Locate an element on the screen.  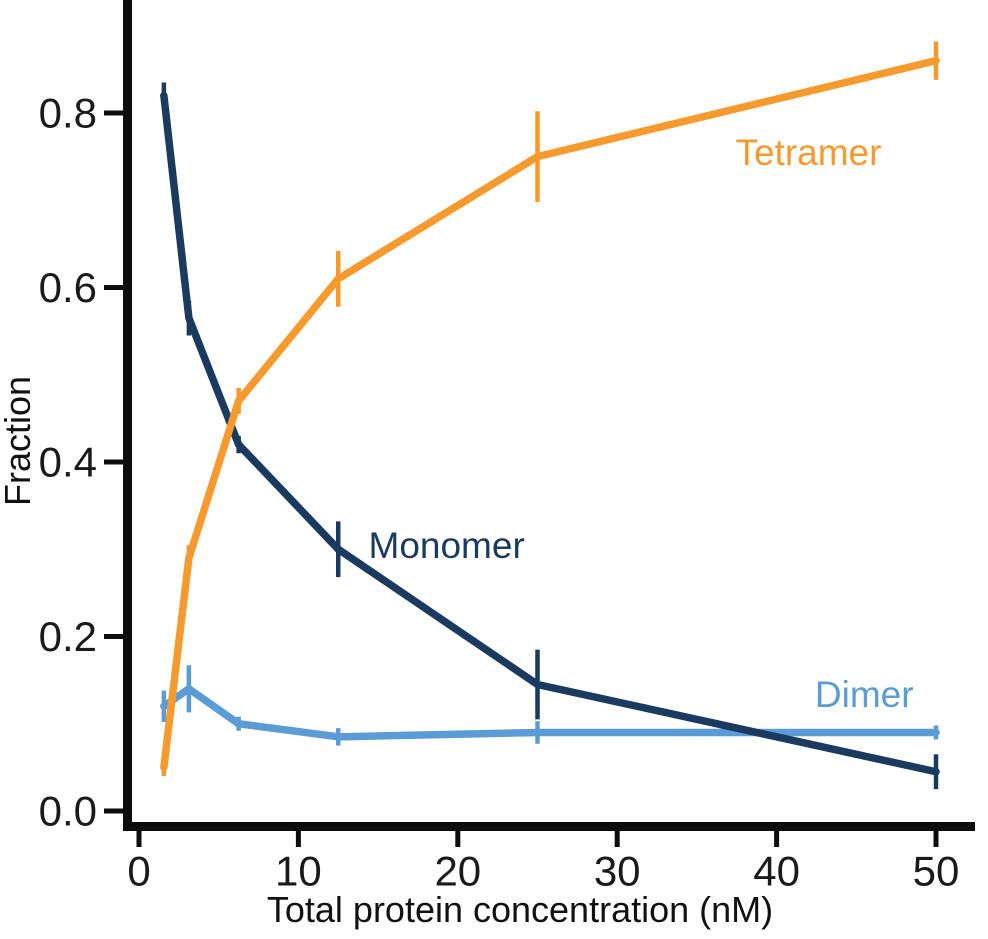
x-tick-label: 30 is located at coordinates (617, 870).